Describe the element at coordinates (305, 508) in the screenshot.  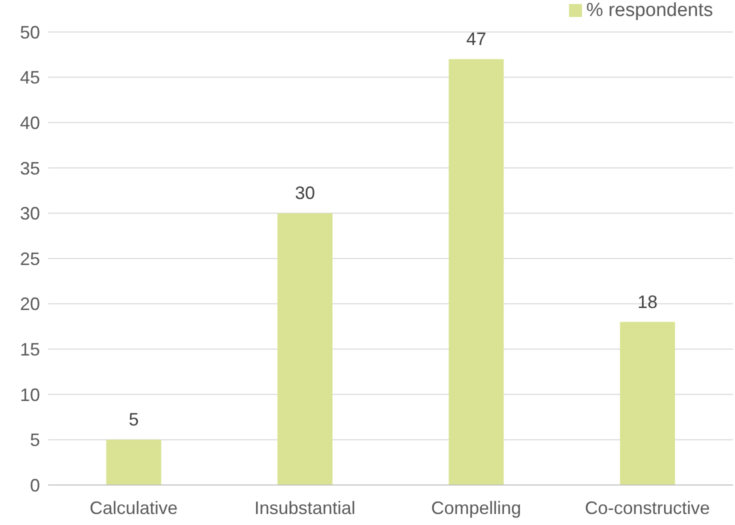
I see `x-tick-label: Insubstantial` at that location.